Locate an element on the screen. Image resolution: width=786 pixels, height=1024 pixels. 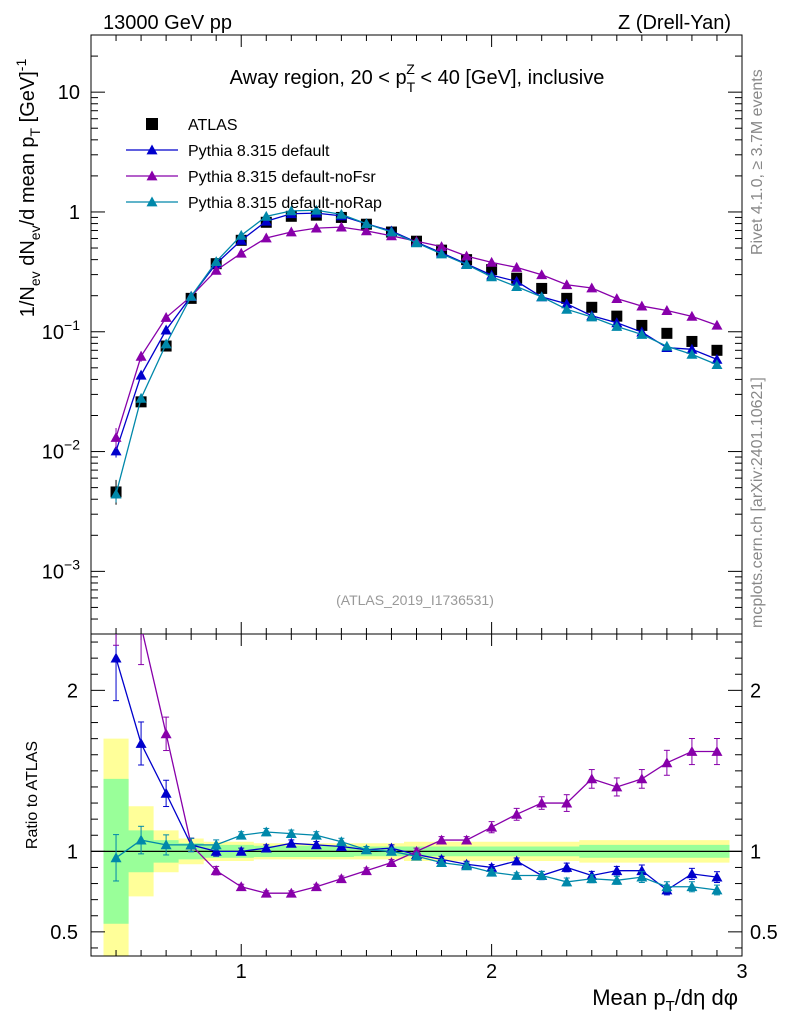
y-tick-label: 10−2 is located at coordinates (61, 450).